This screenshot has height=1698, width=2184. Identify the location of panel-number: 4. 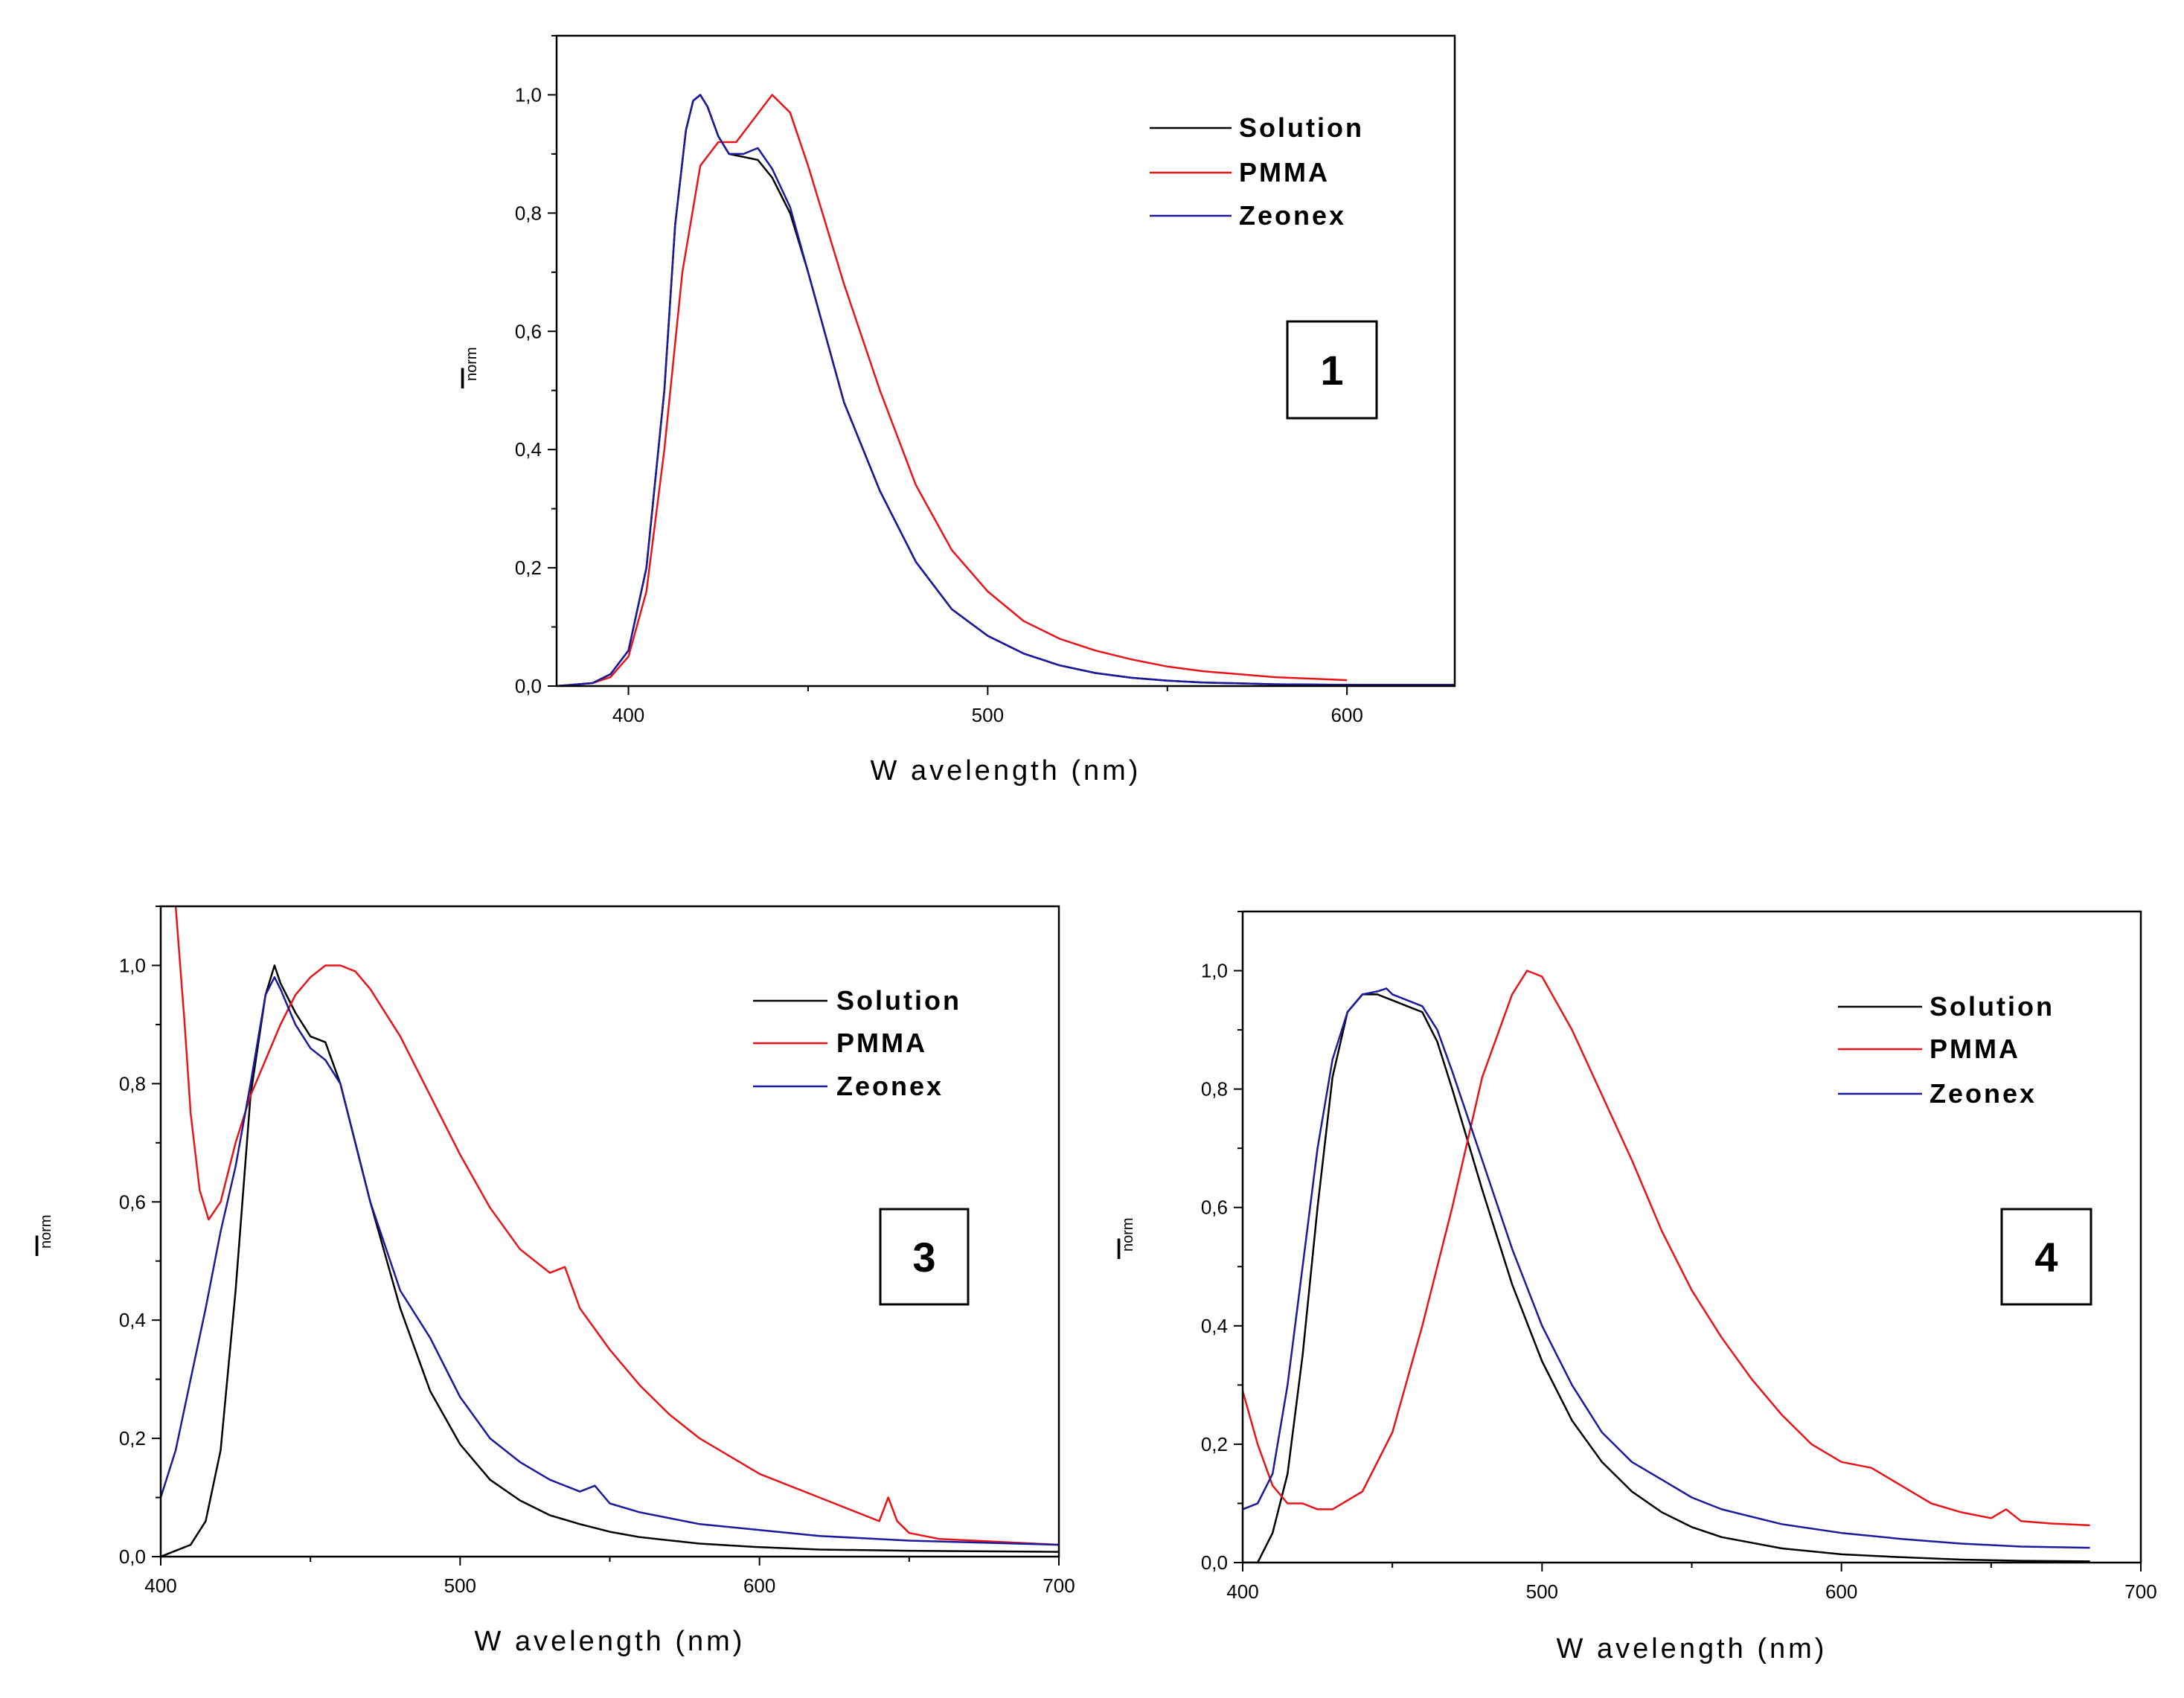
(2045, 1257).